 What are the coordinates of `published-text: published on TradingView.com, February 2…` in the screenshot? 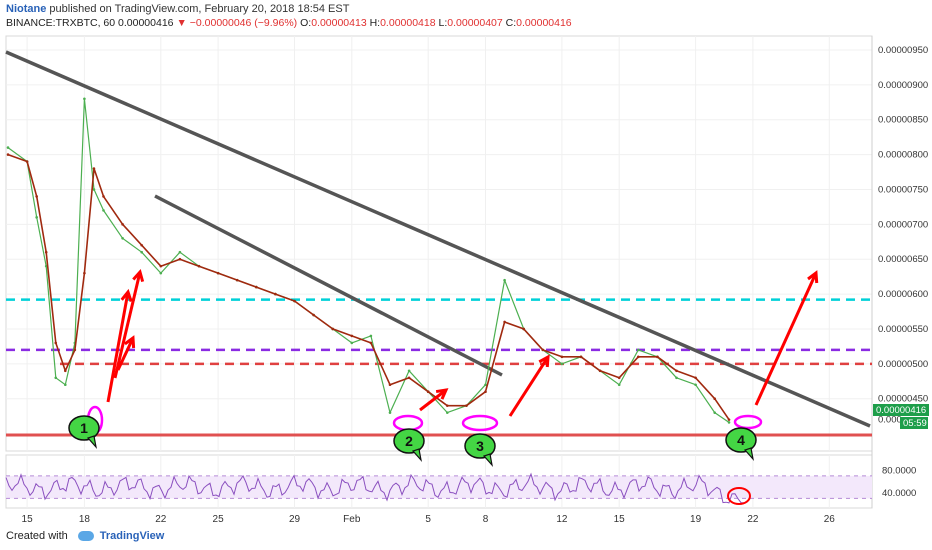 It's located at (199, 9).